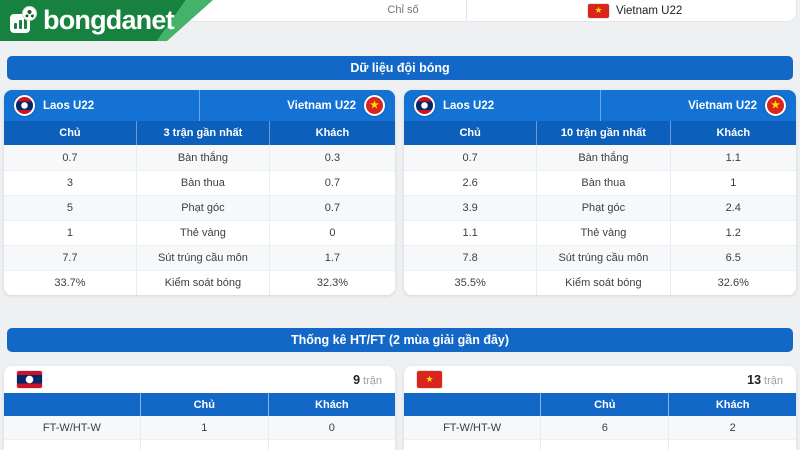  What do you see at coordinates (93, 20) in the screenshot?
I see `logo-background` at bounding box center [93, 20].